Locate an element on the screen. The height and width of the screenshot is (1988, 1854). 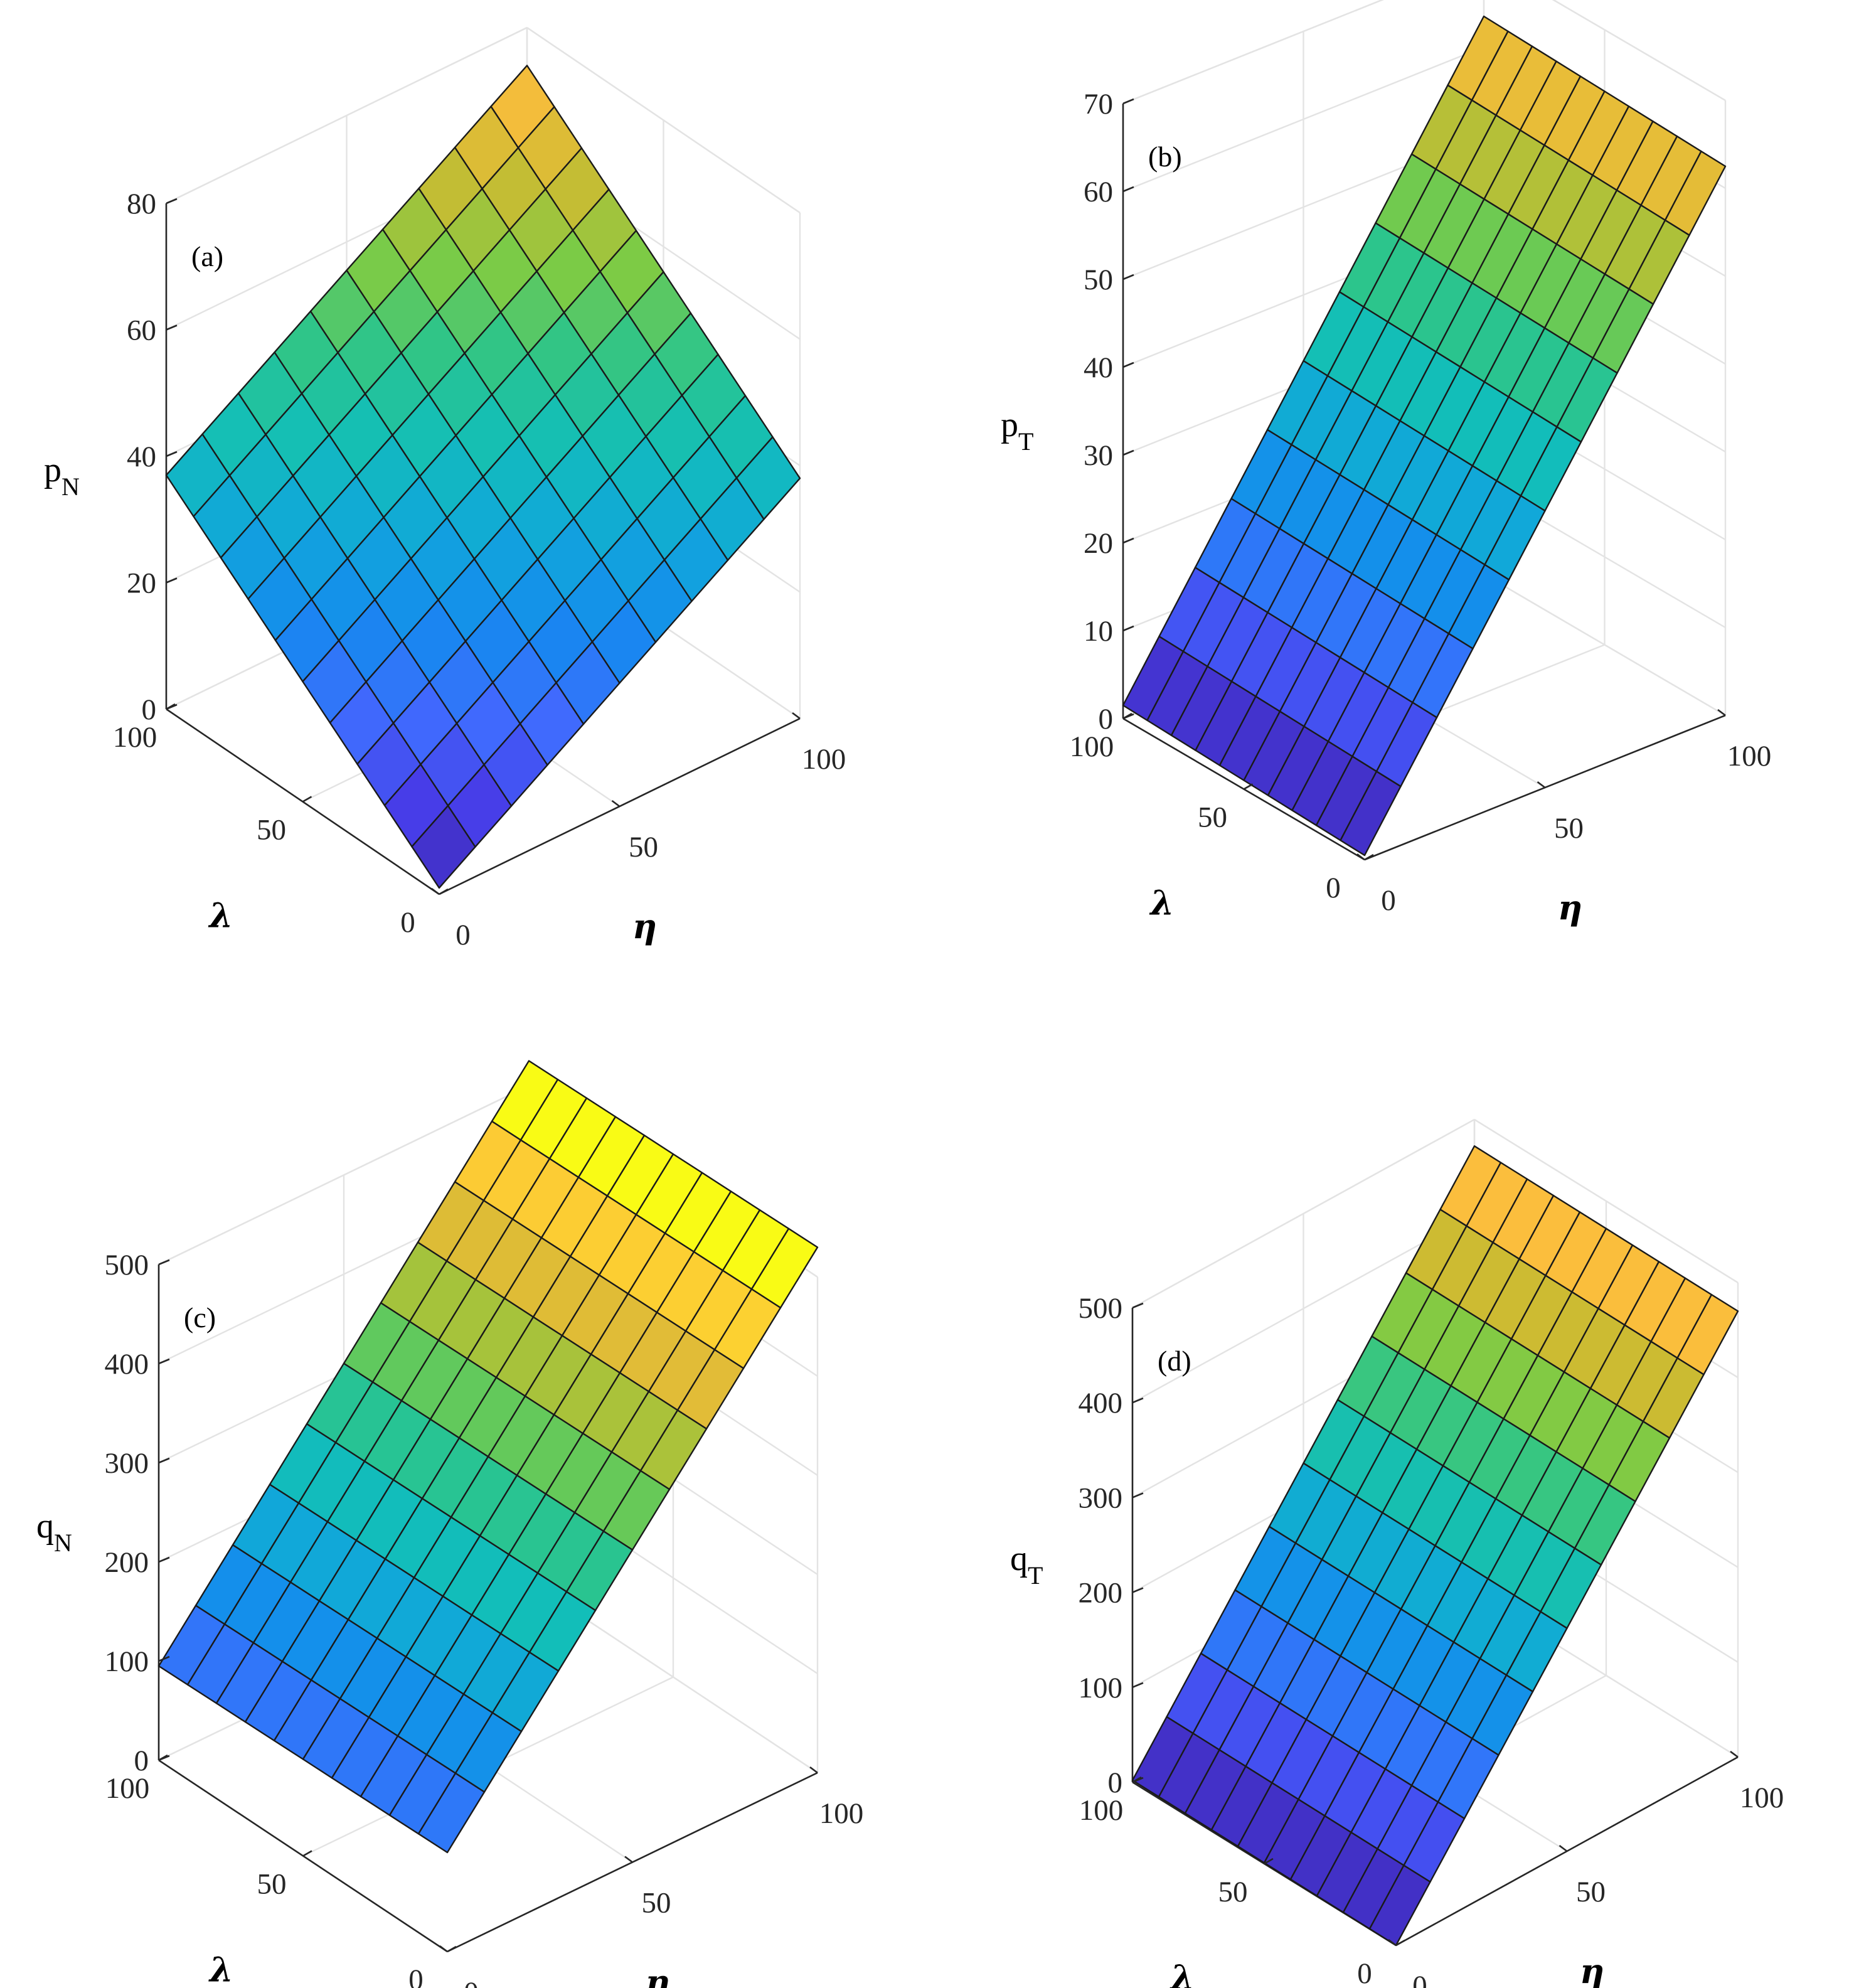
z-tick-label: 60 is located at coordinates (1098, 192).